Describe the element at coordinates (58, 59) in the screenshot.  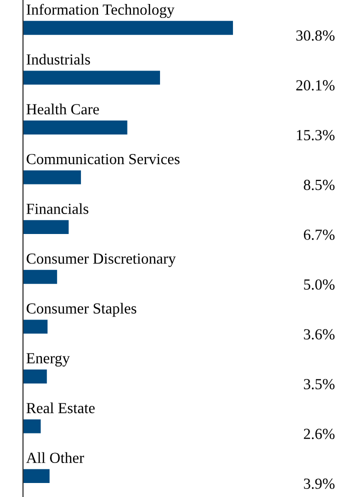
I see `y-tick-label: Industrials` at that location.